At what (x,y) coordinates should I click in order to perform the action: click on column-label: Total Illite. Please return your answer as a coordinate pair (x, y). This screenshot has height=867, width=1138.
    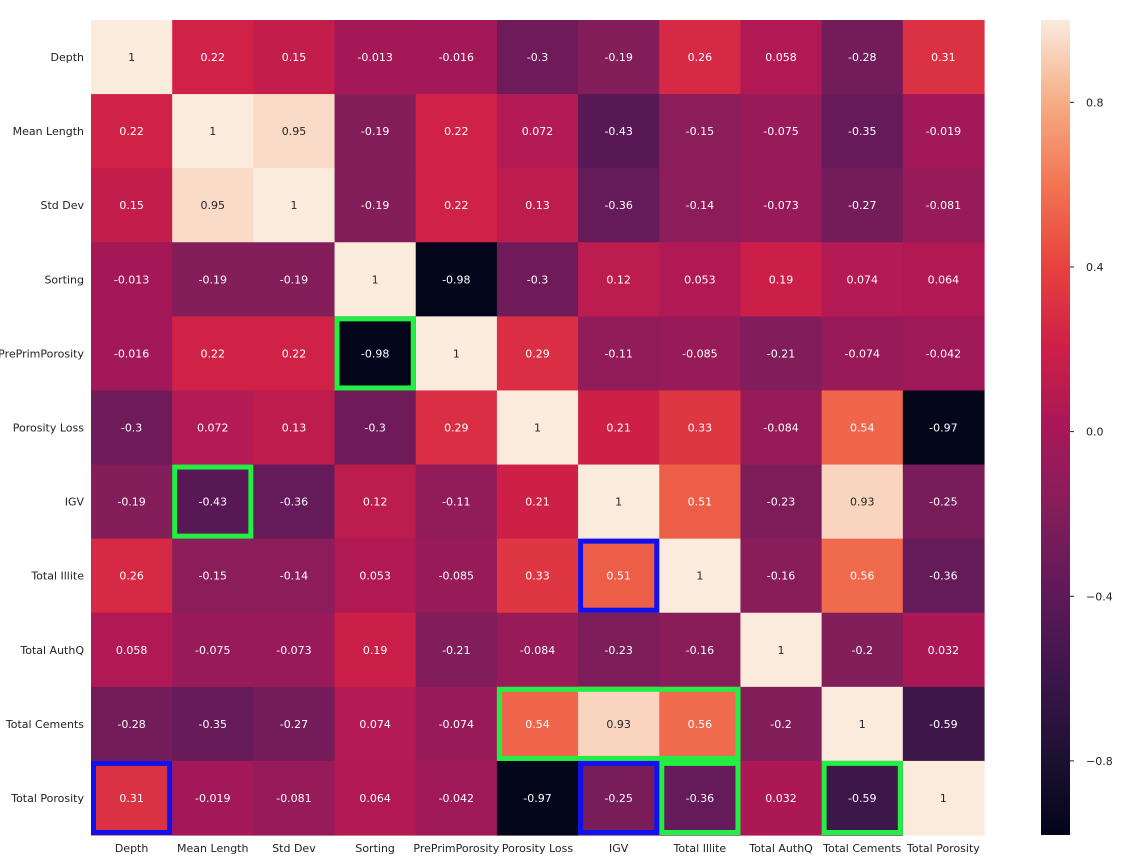
    Looking at the image, I should click on (700, 848).